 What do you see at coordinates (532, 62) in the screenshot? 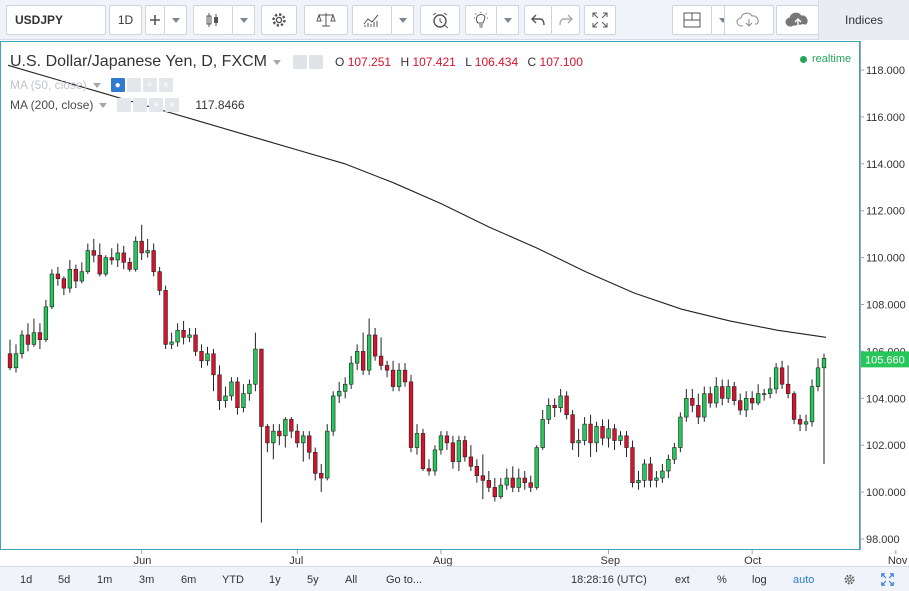
I see `close-key: C` at bounding box center [532, 62].